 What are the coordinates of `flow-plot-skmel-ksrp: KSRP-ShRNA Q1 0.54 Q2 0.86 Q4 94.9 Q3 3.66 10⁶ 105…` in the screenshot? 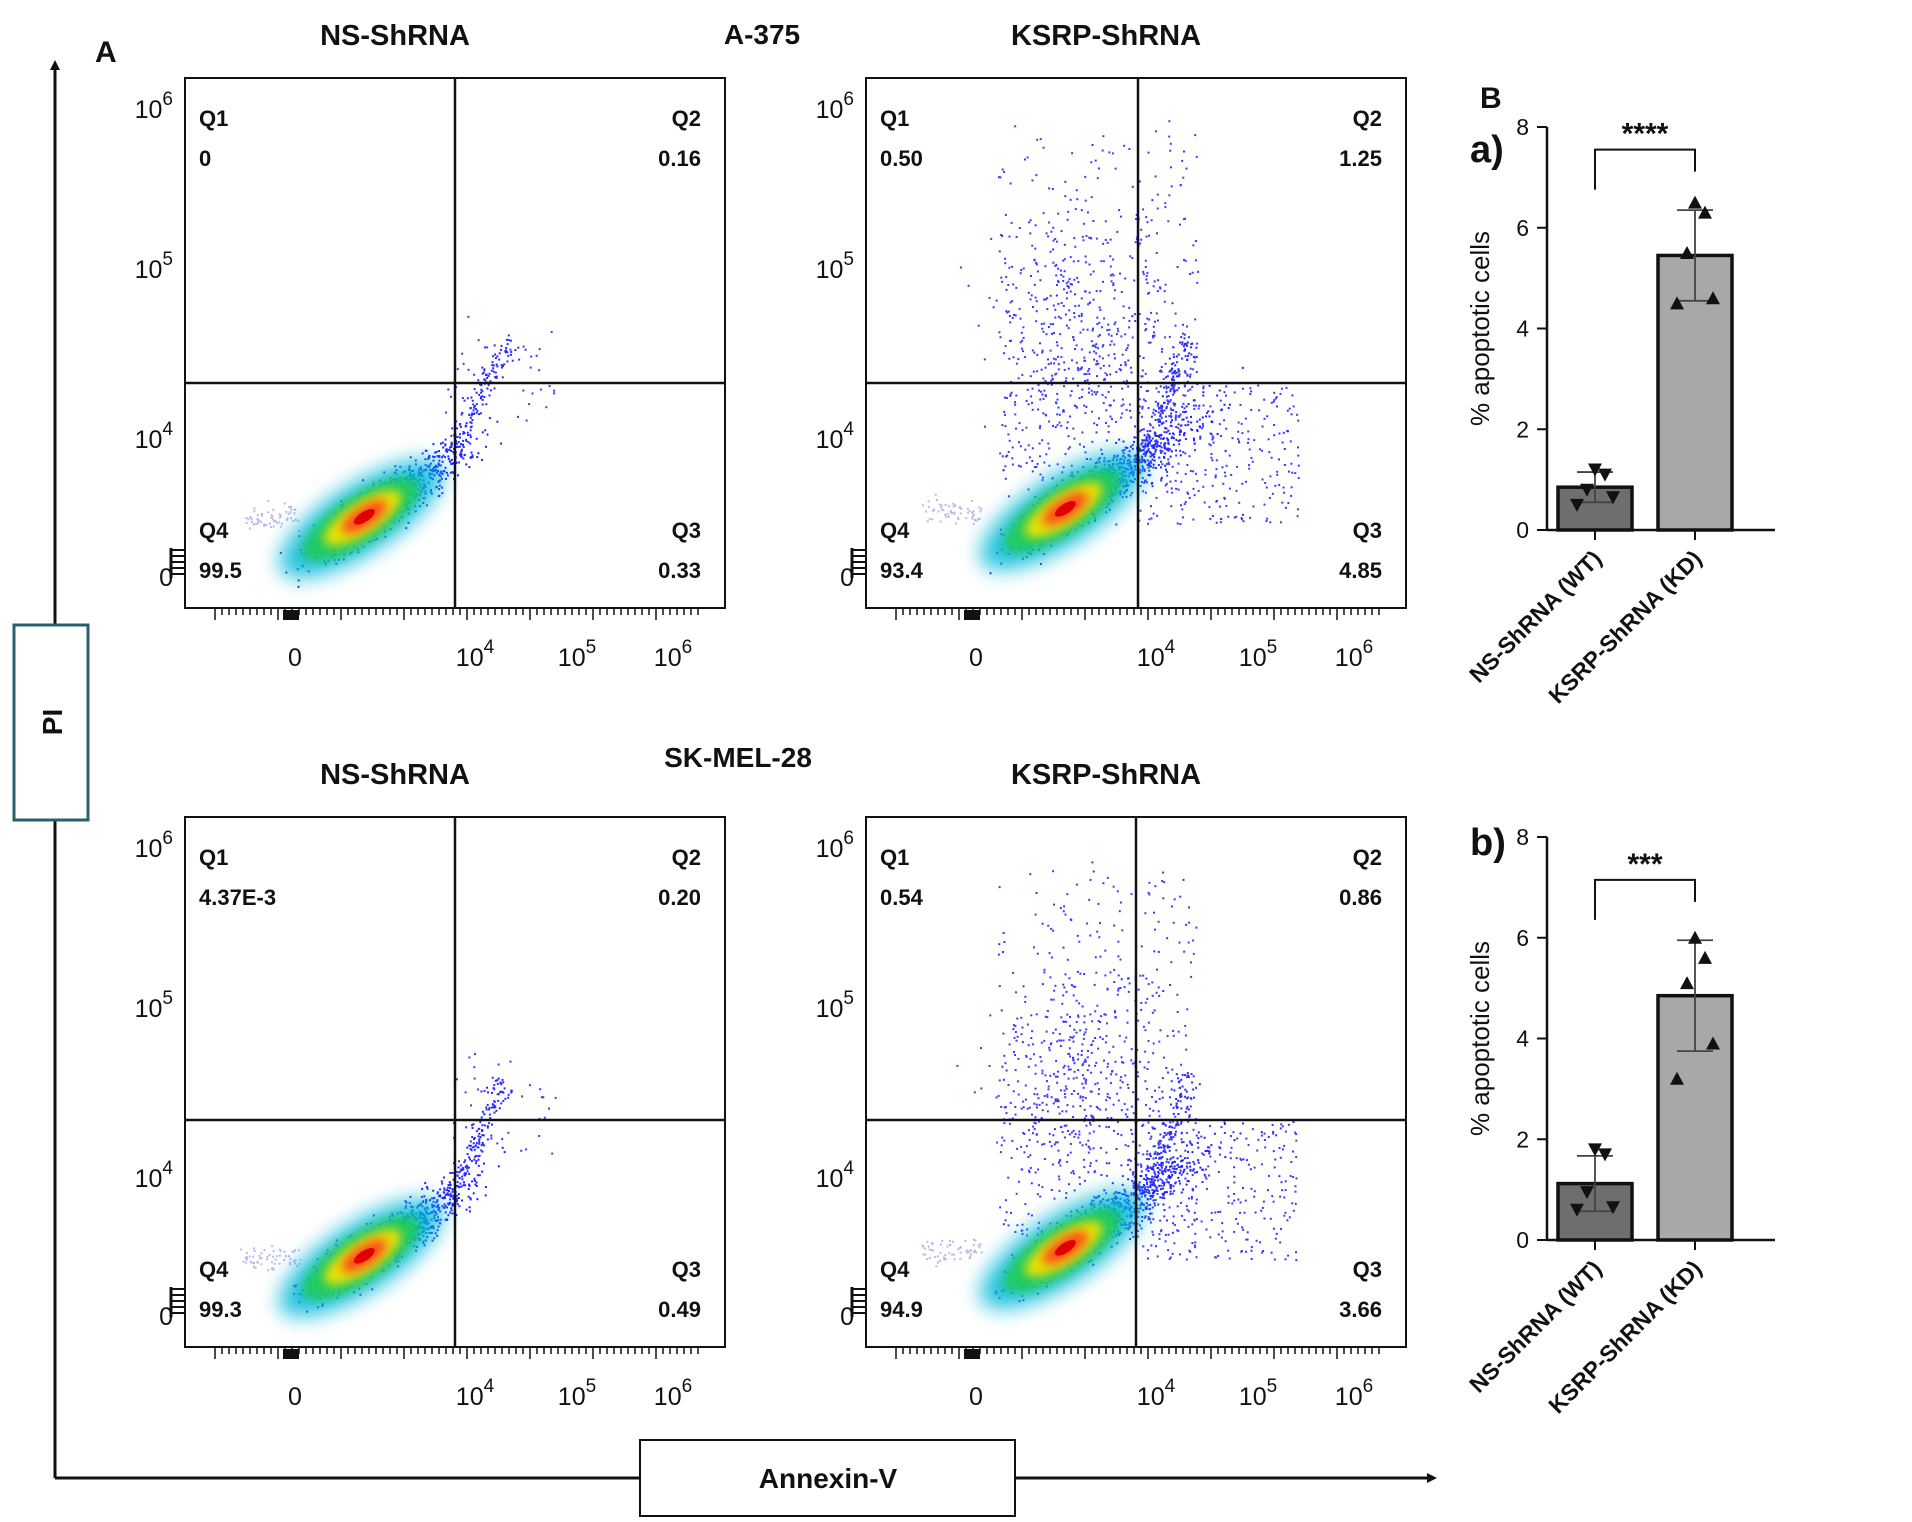 It's located at (1111, 1085).